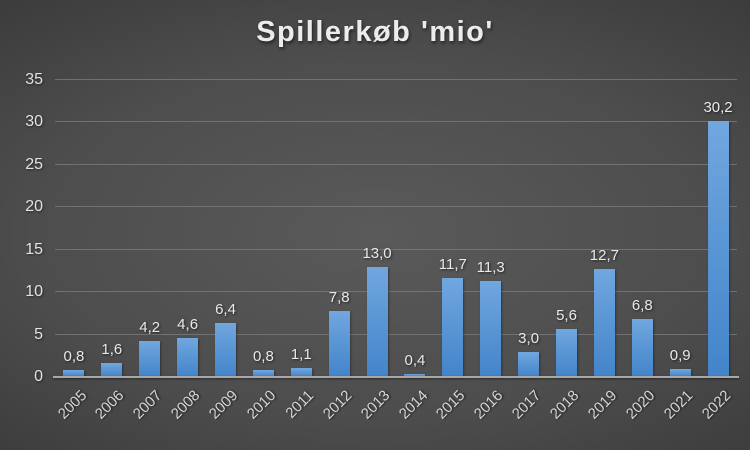 The height and width of the screenshot is (450, 750). What do you see at coordinates (188, 324) in the screenshot?
I see `bar-value-label: 4,6` at bounding box center [188, 324].